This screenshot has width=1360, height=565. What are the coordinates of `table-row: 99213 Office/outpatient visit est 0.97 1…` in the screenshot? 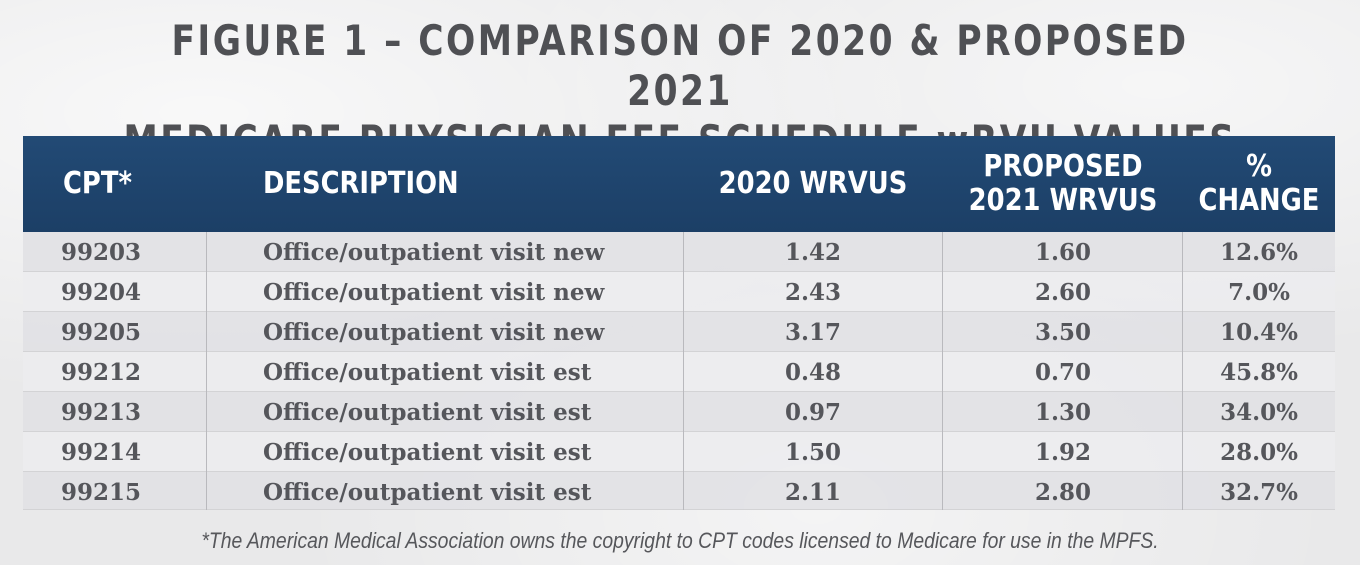 It's located at (679, 412).